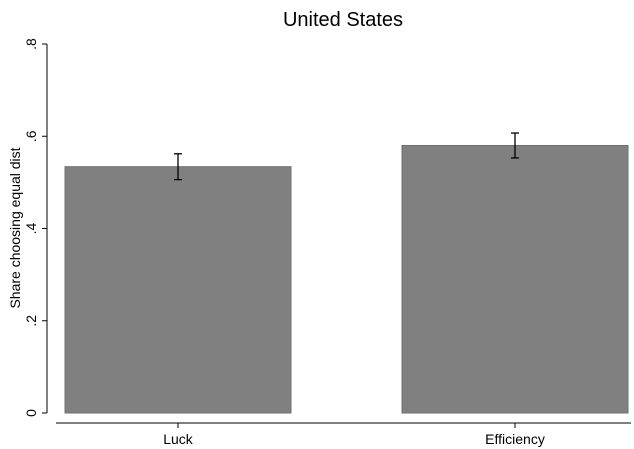 Image resolution: width=634 pixels, height=449 pixels. What do you see at coordinates (31, 228) in the screenshot?
I see `y-tick-label: .4` at bounding box center [31, 228].